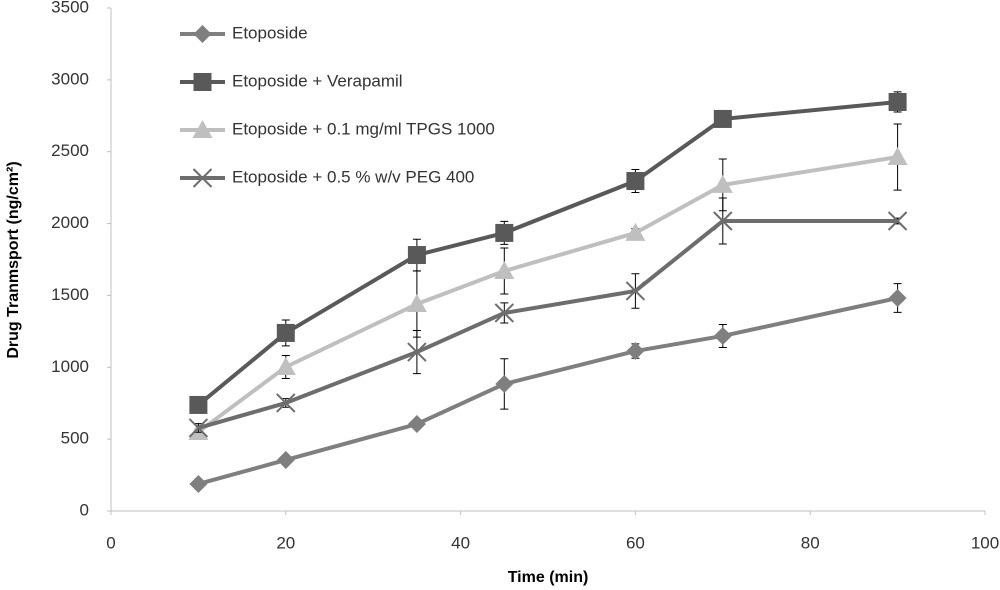 The width and height of the screenshot is (1000, 590). I want to click on x-tick-label: 100, so click(985, 542).